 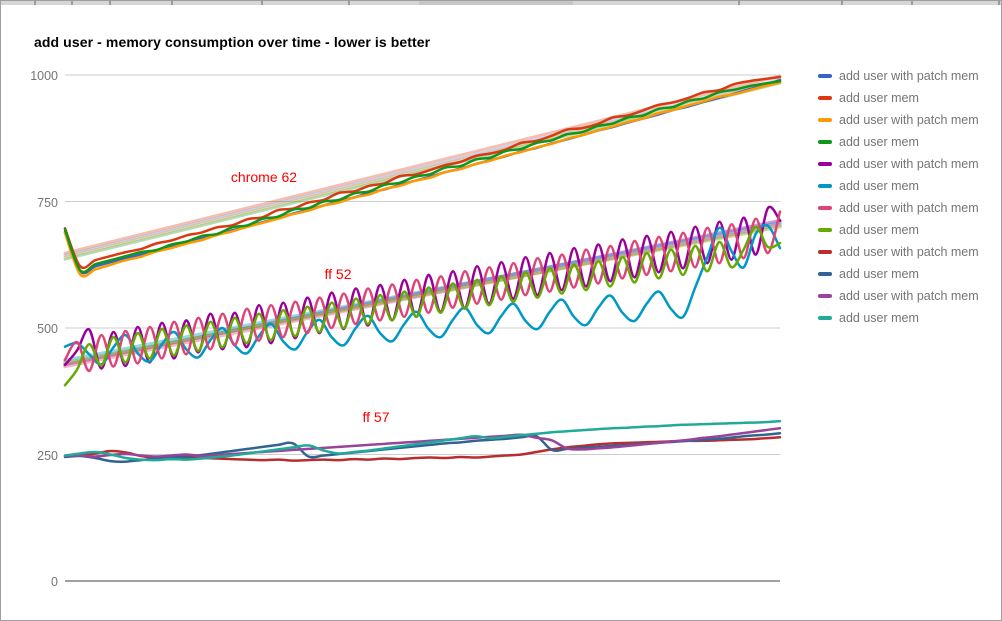 I want to click on annotation-chrome-62: chrome 62, so click(x=264, y=177).